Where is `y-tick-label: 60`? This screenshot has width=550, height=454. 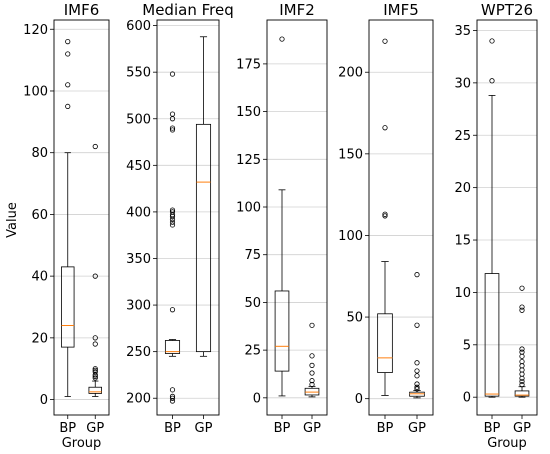 y-tick-label: 60 is located at coordinates (39, 215).